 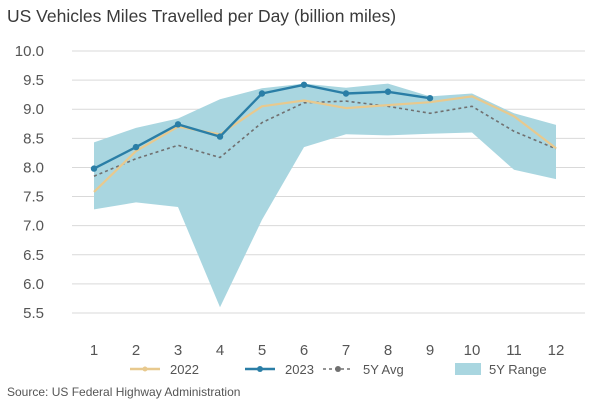 I want to click on y-tick-label: 10.0, so click(x=29, y=51).